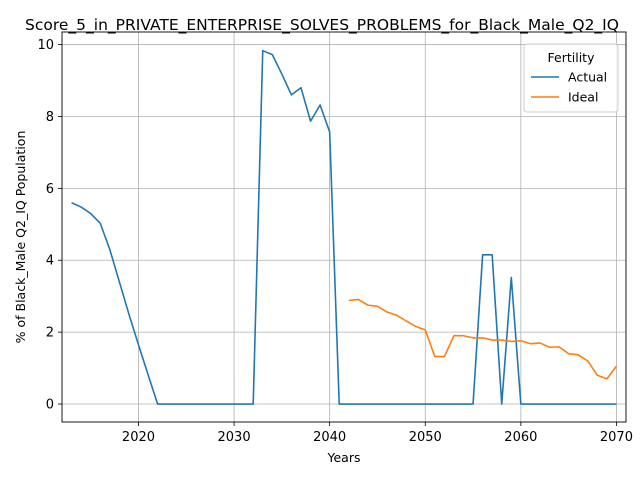 This screenshot has width=640, height=480. Describe the element at coordinates (572, 57) in the screenshot. I see `legend-title: Fertility` at that location.